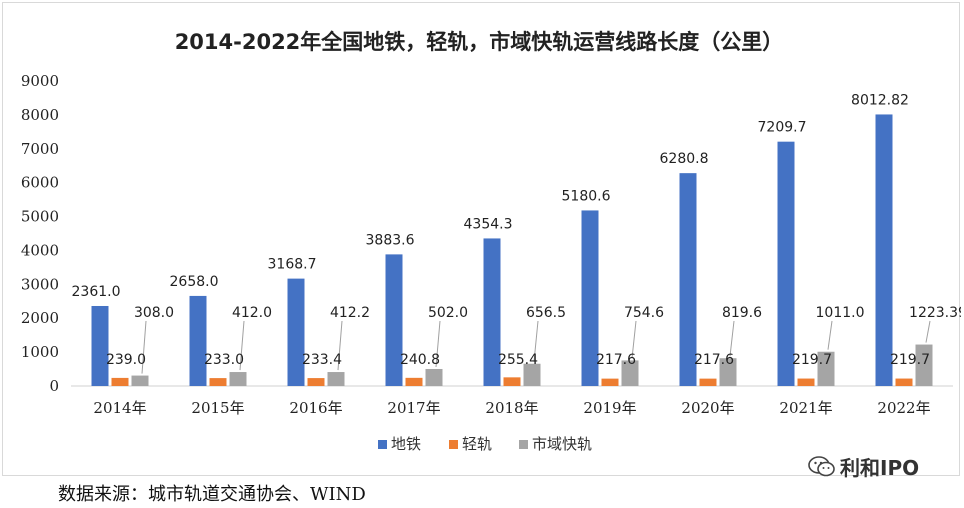  Describe the element at coordinates (212, 494) in the screenshot. I see `source-note: 数据来源：城市轨道交通协会、WIND` at that location.